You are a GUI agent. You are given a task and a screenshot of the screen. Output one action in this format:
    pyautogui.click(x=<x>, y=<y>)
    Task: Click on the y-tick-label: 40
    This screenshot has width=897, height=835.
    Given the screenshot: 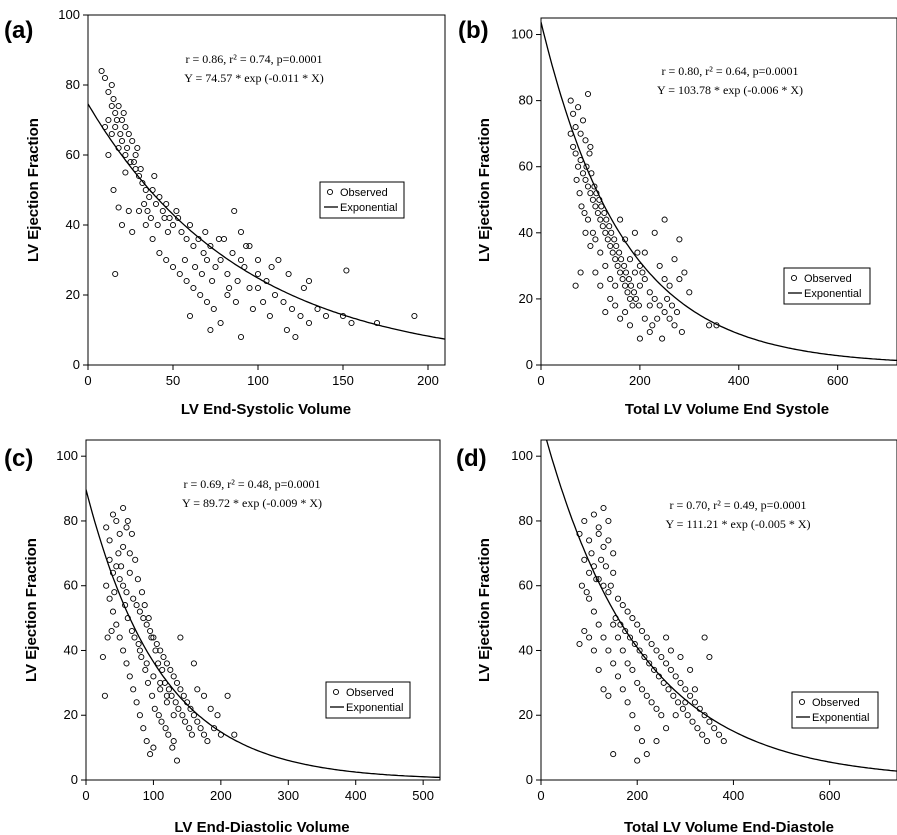 What is the action you would take?
    pyautogui.click(x=73, y=224)
    